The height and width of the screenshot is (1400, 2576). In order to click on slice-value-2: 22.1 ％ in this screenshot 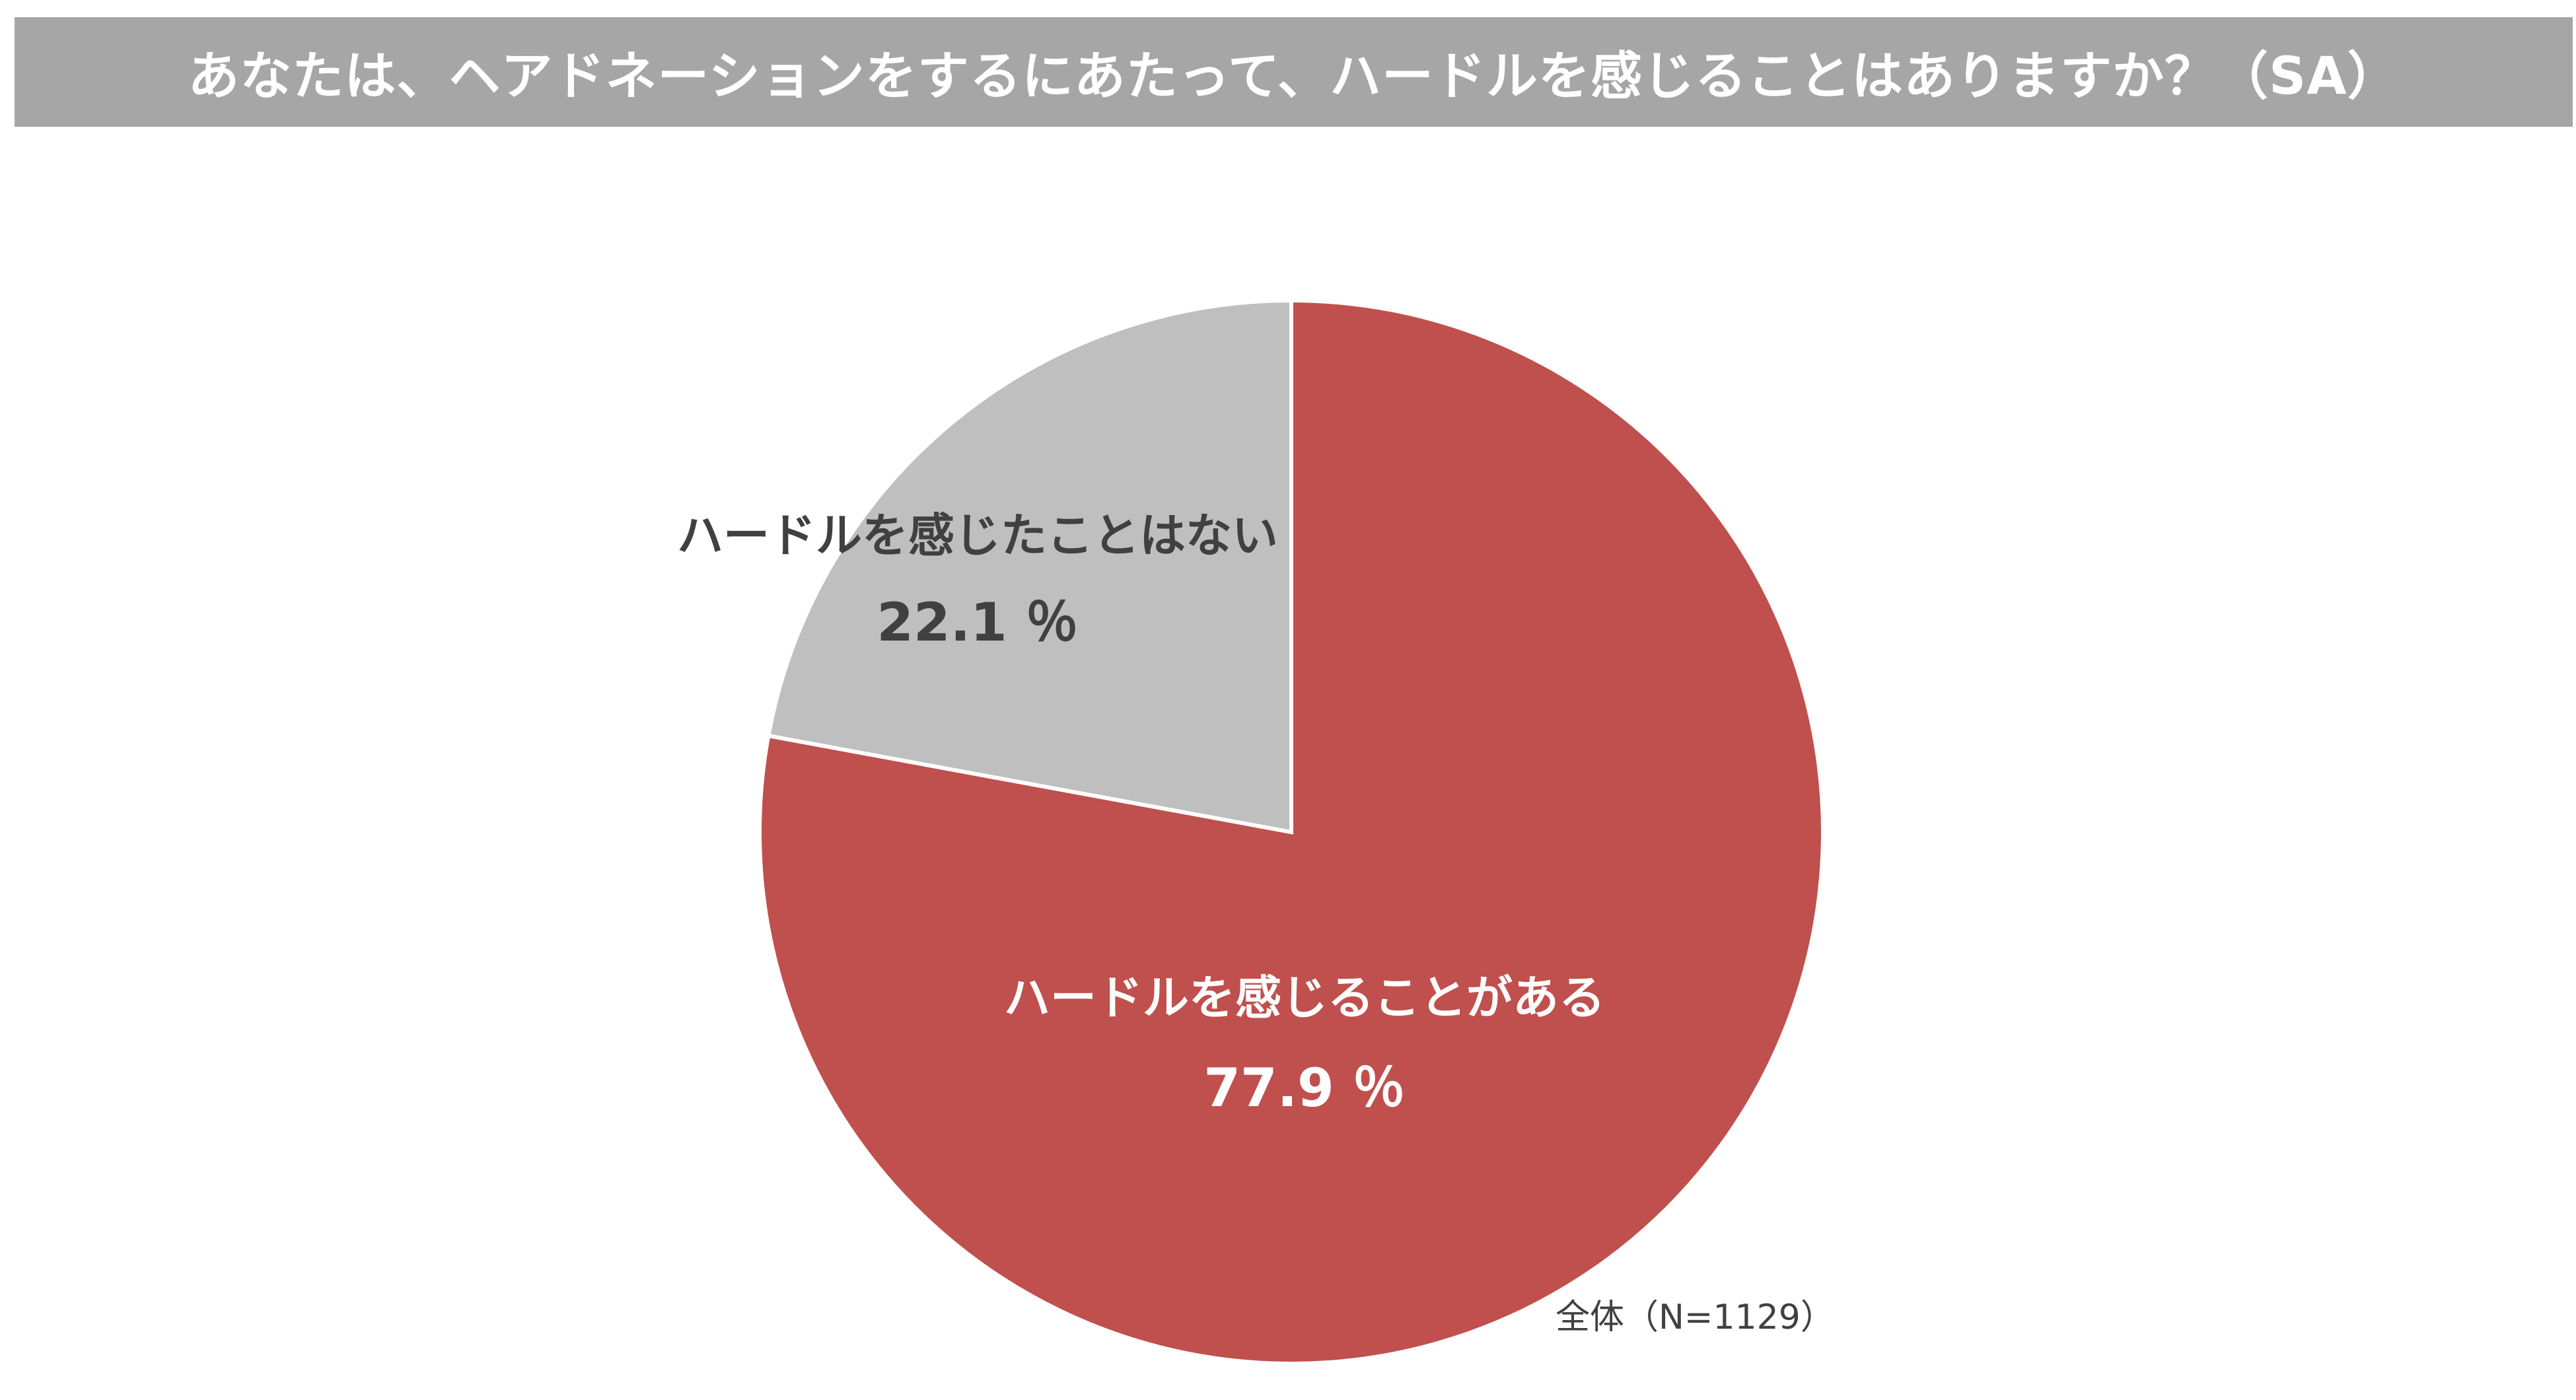, I will do `click(977, 622)`.